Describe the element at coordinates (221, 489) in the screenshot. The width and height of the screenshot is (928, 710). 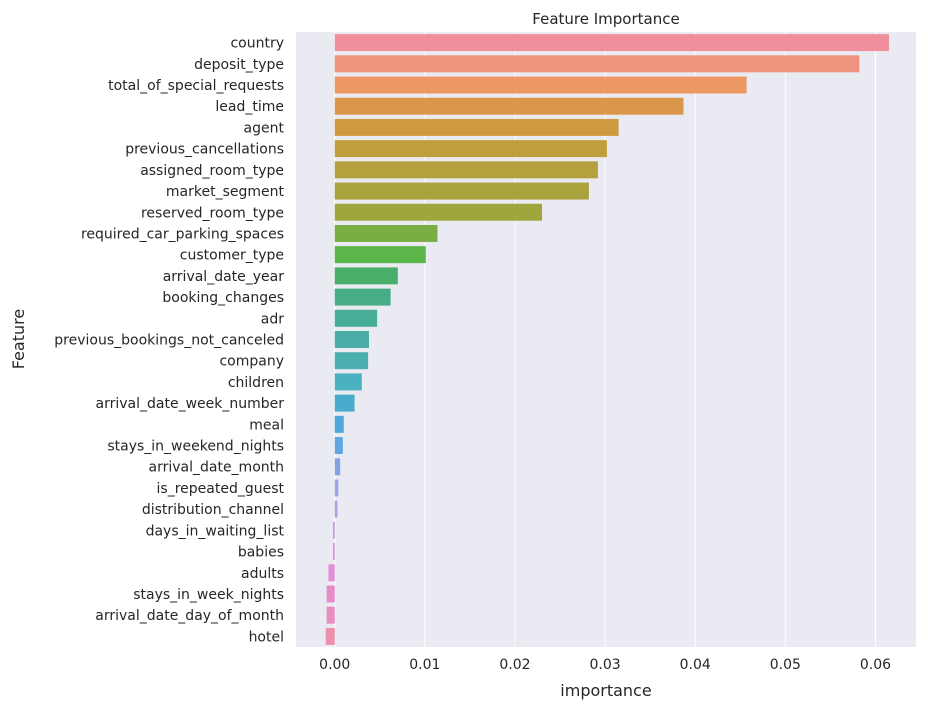
I see `y-tick-label: is_repeated_guest` at that location.